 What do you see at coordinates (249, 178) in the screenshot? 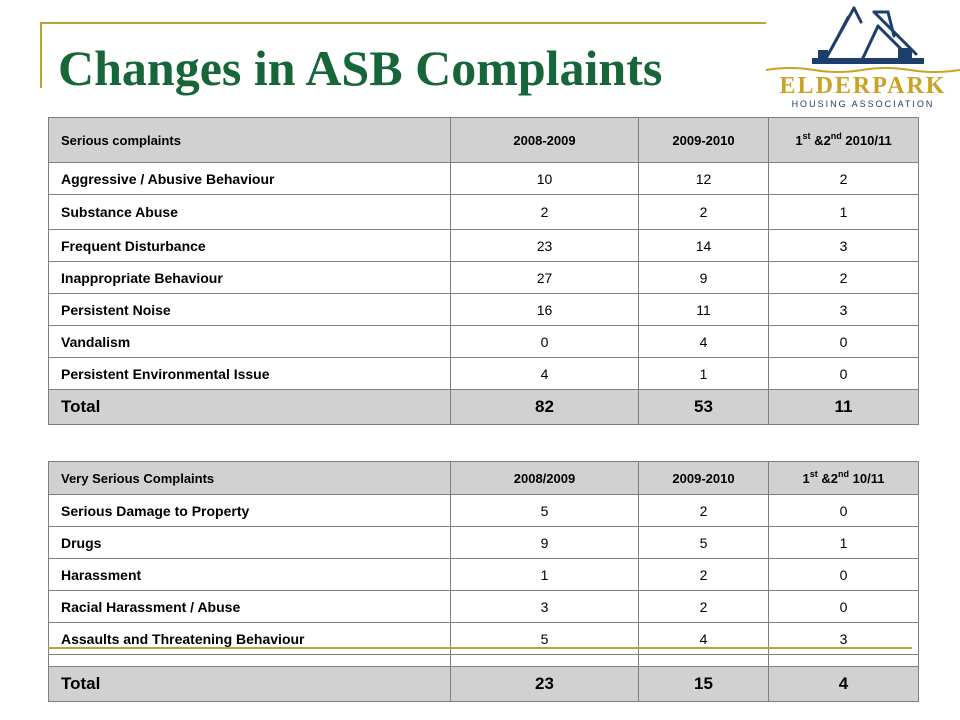
I see `row-label: Aggressive / Abusive Behaviour` at bounding box center [249, 178].